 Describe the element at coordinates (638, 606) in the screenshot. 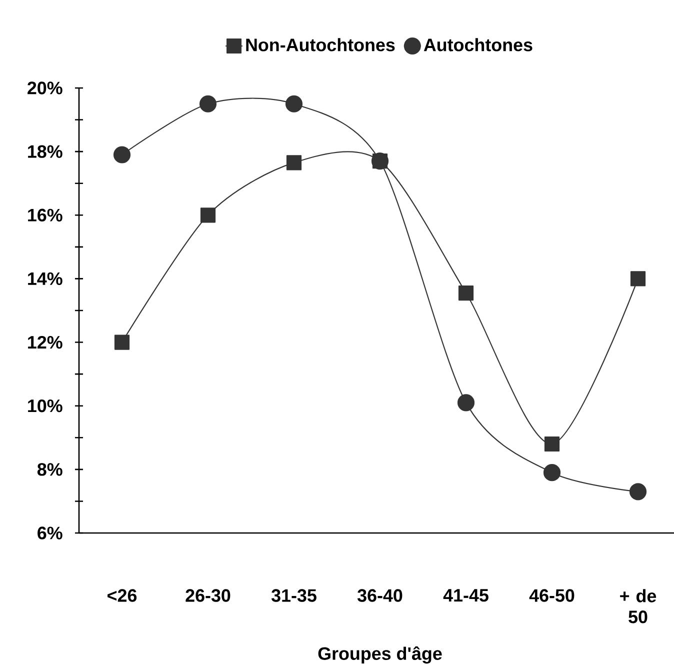

I see `x-tick-label: + de 50` at that location.